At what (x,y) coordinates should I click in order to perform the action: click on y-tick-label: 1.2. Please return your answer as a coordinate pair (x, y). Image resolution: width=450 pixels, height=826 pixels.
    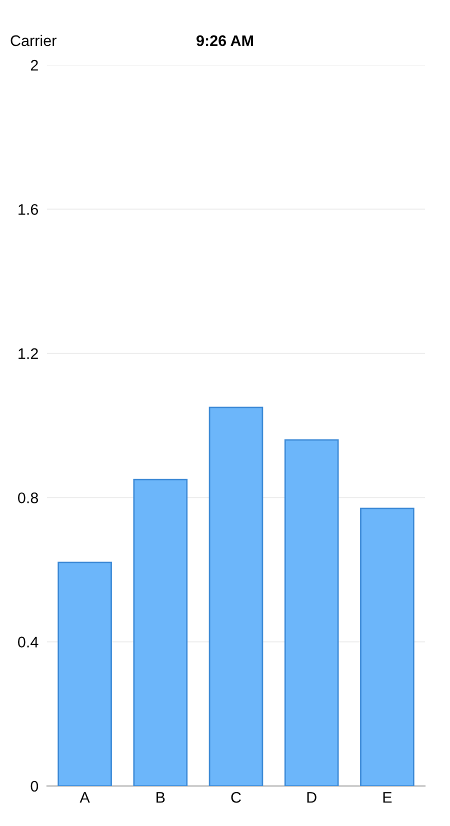
    Looking at the image, I should click on (28, 353).